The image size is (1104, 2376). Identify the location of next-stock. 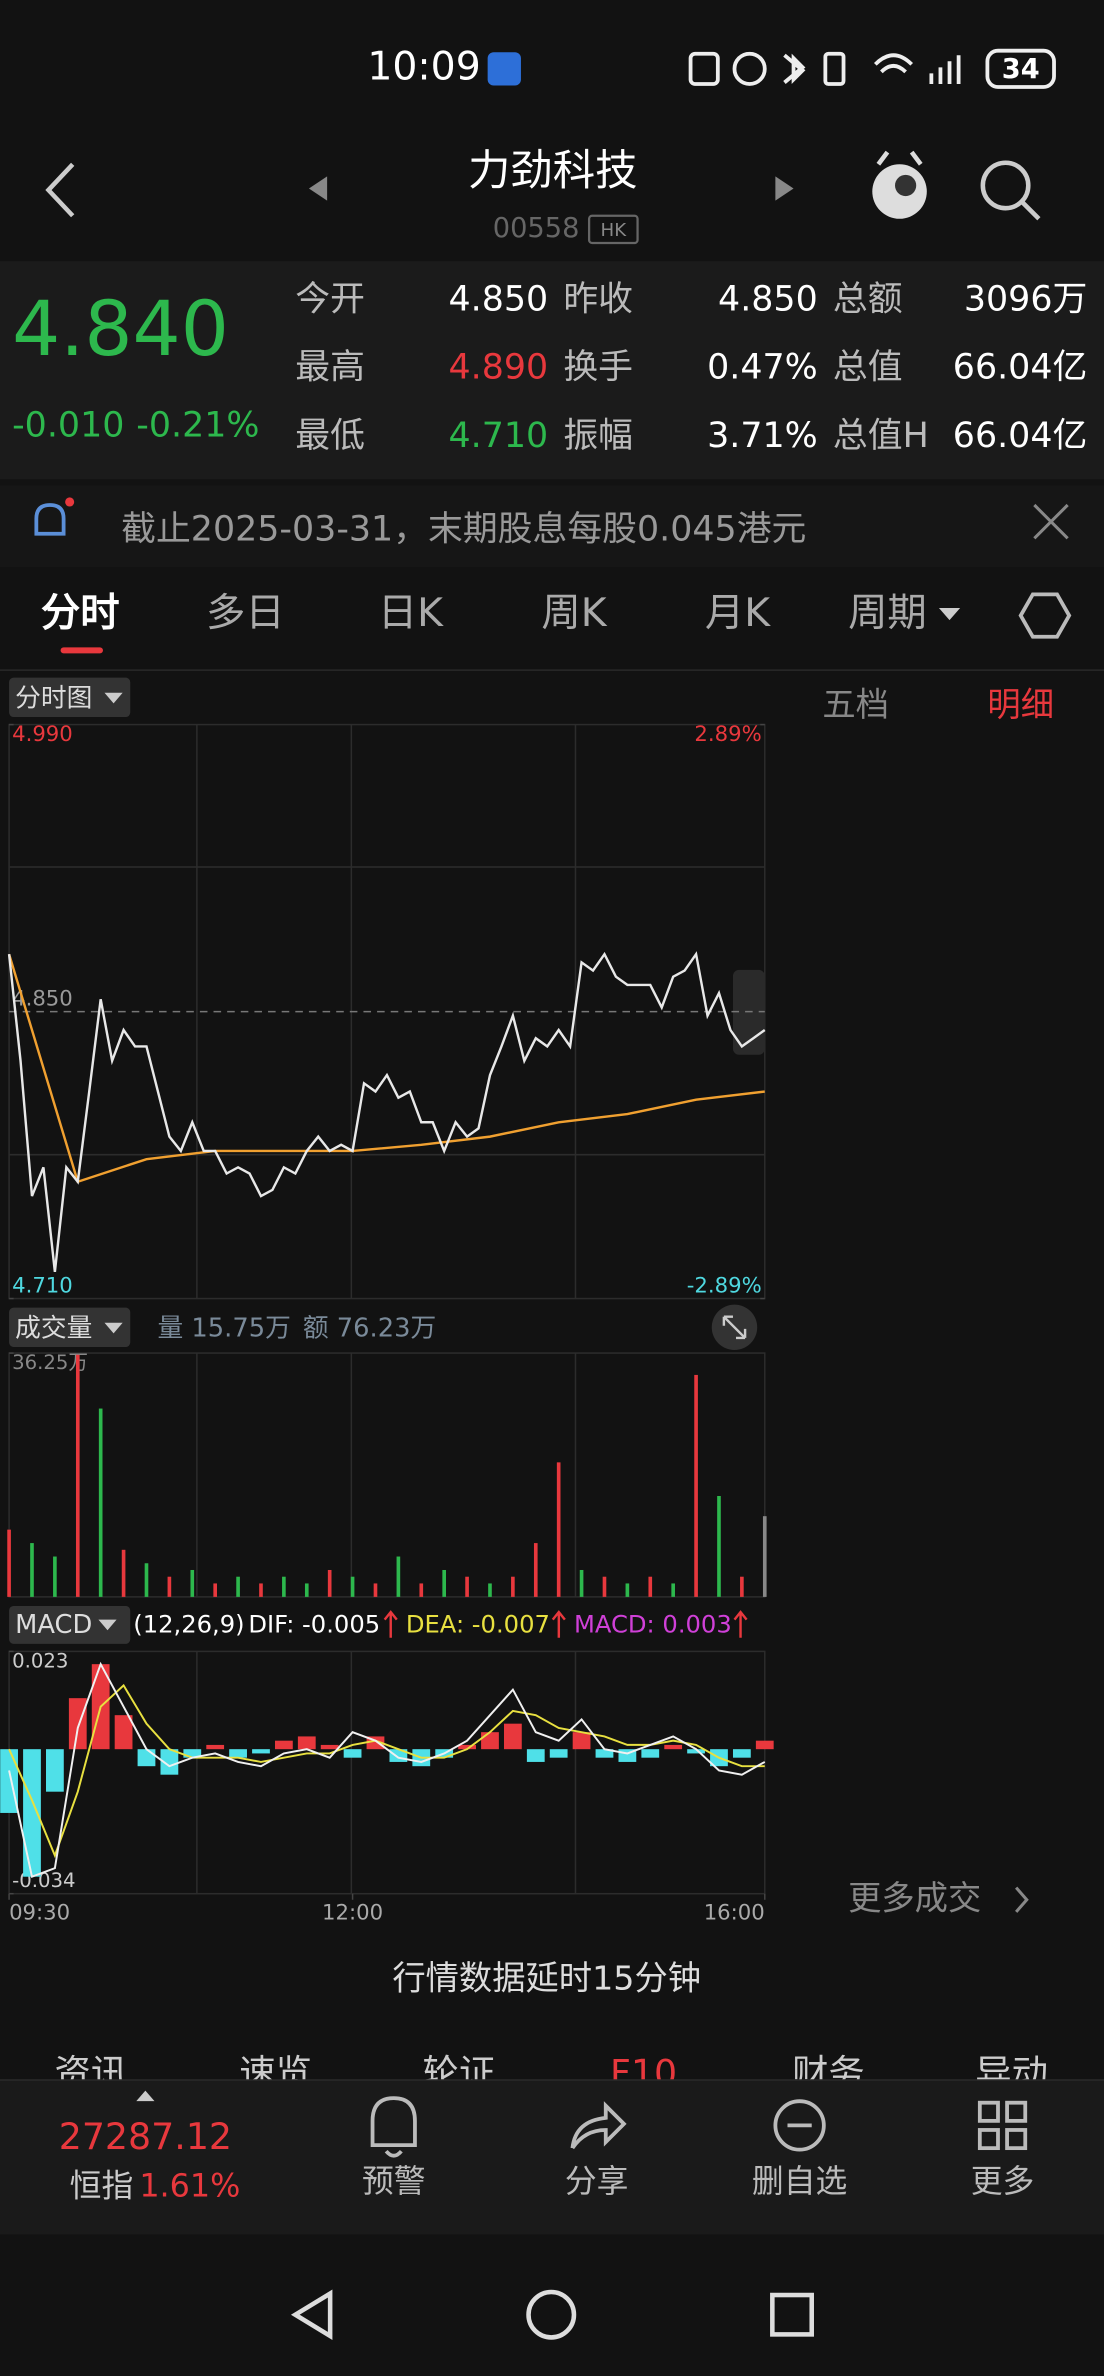
(784, 188).